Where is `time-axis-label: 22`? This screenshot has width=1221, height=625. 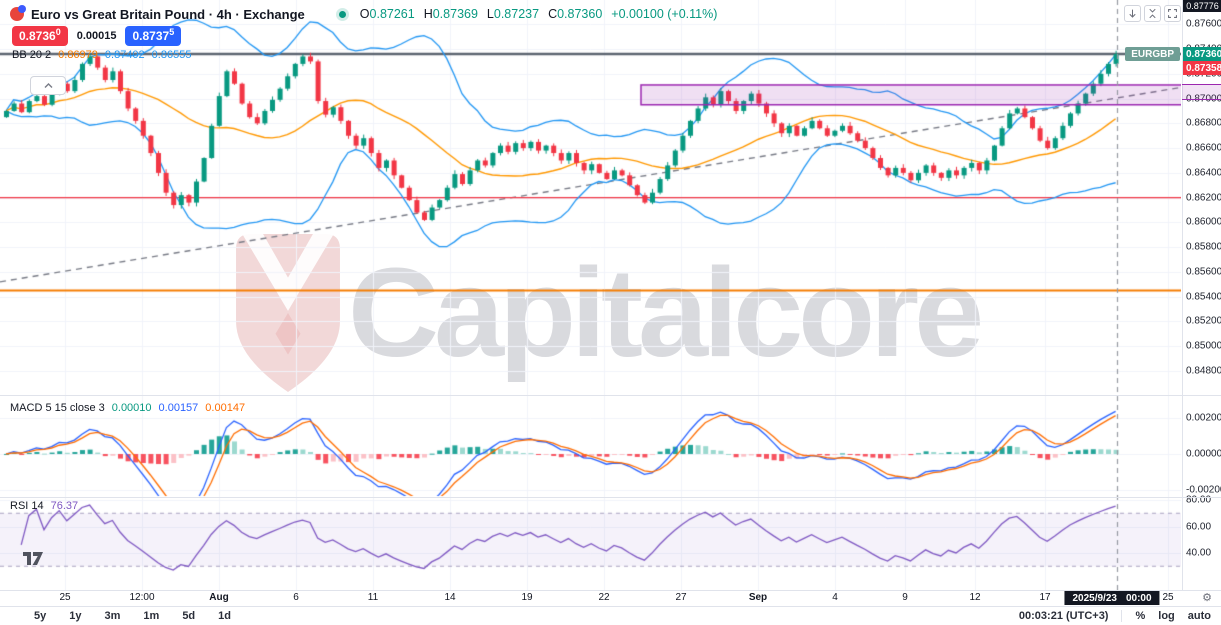 time-axis-label: 22 is located at coordinates (604, 597).